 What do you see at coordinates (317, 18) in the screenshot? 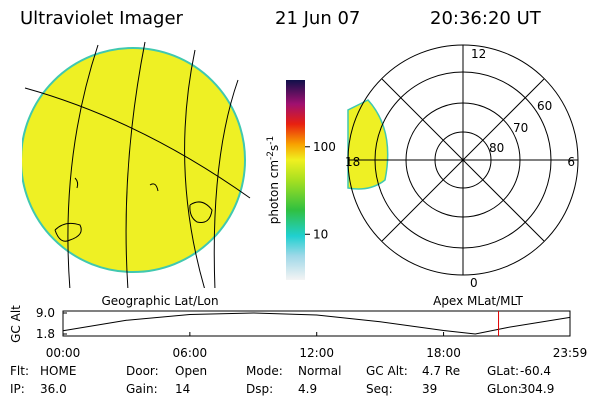
I see `date: 21 Jun 07` at bounding box center [317, 18].